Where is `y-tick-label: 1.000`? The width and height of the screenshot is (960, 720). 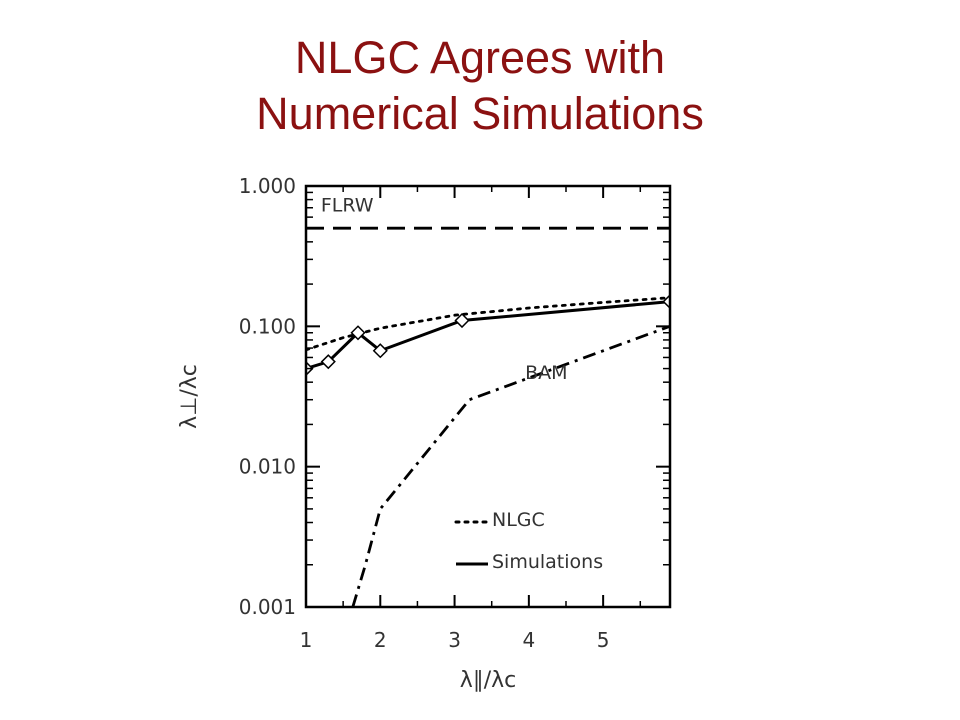 y-tick-label: 1.000 is located at coordinates (267, 186).